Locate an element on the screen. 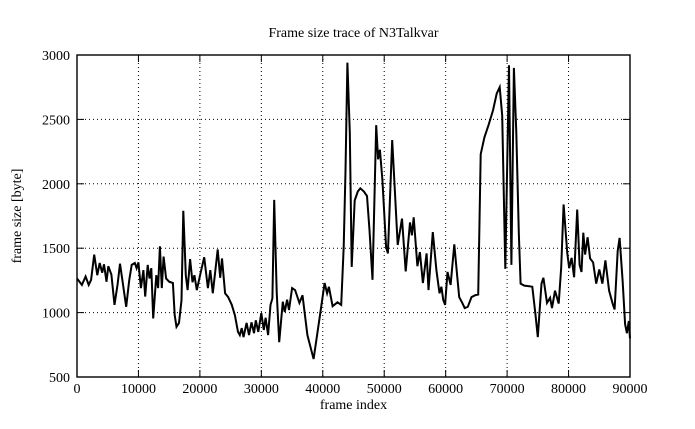 The image size is (695, 429). x-tick-label: 90000 is located at coordinates (630, 389).